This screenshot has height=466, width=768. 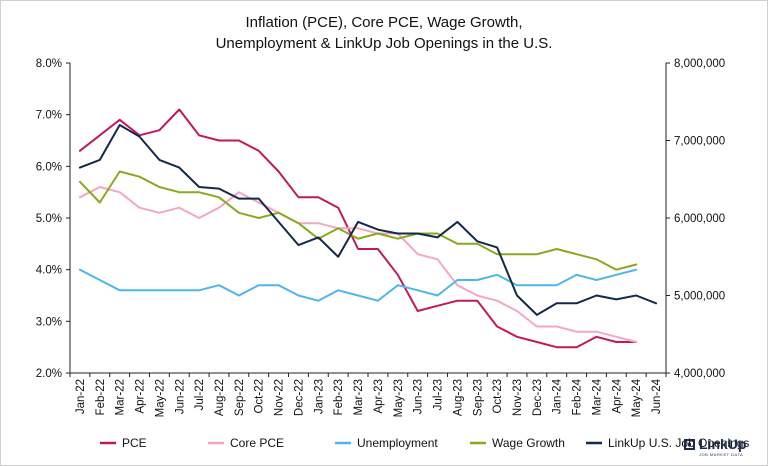 What do you see at coordinates (597, 396) in the screenshot?
I see `x-tick-label: Mar-24` at bounding box center [597, 396].